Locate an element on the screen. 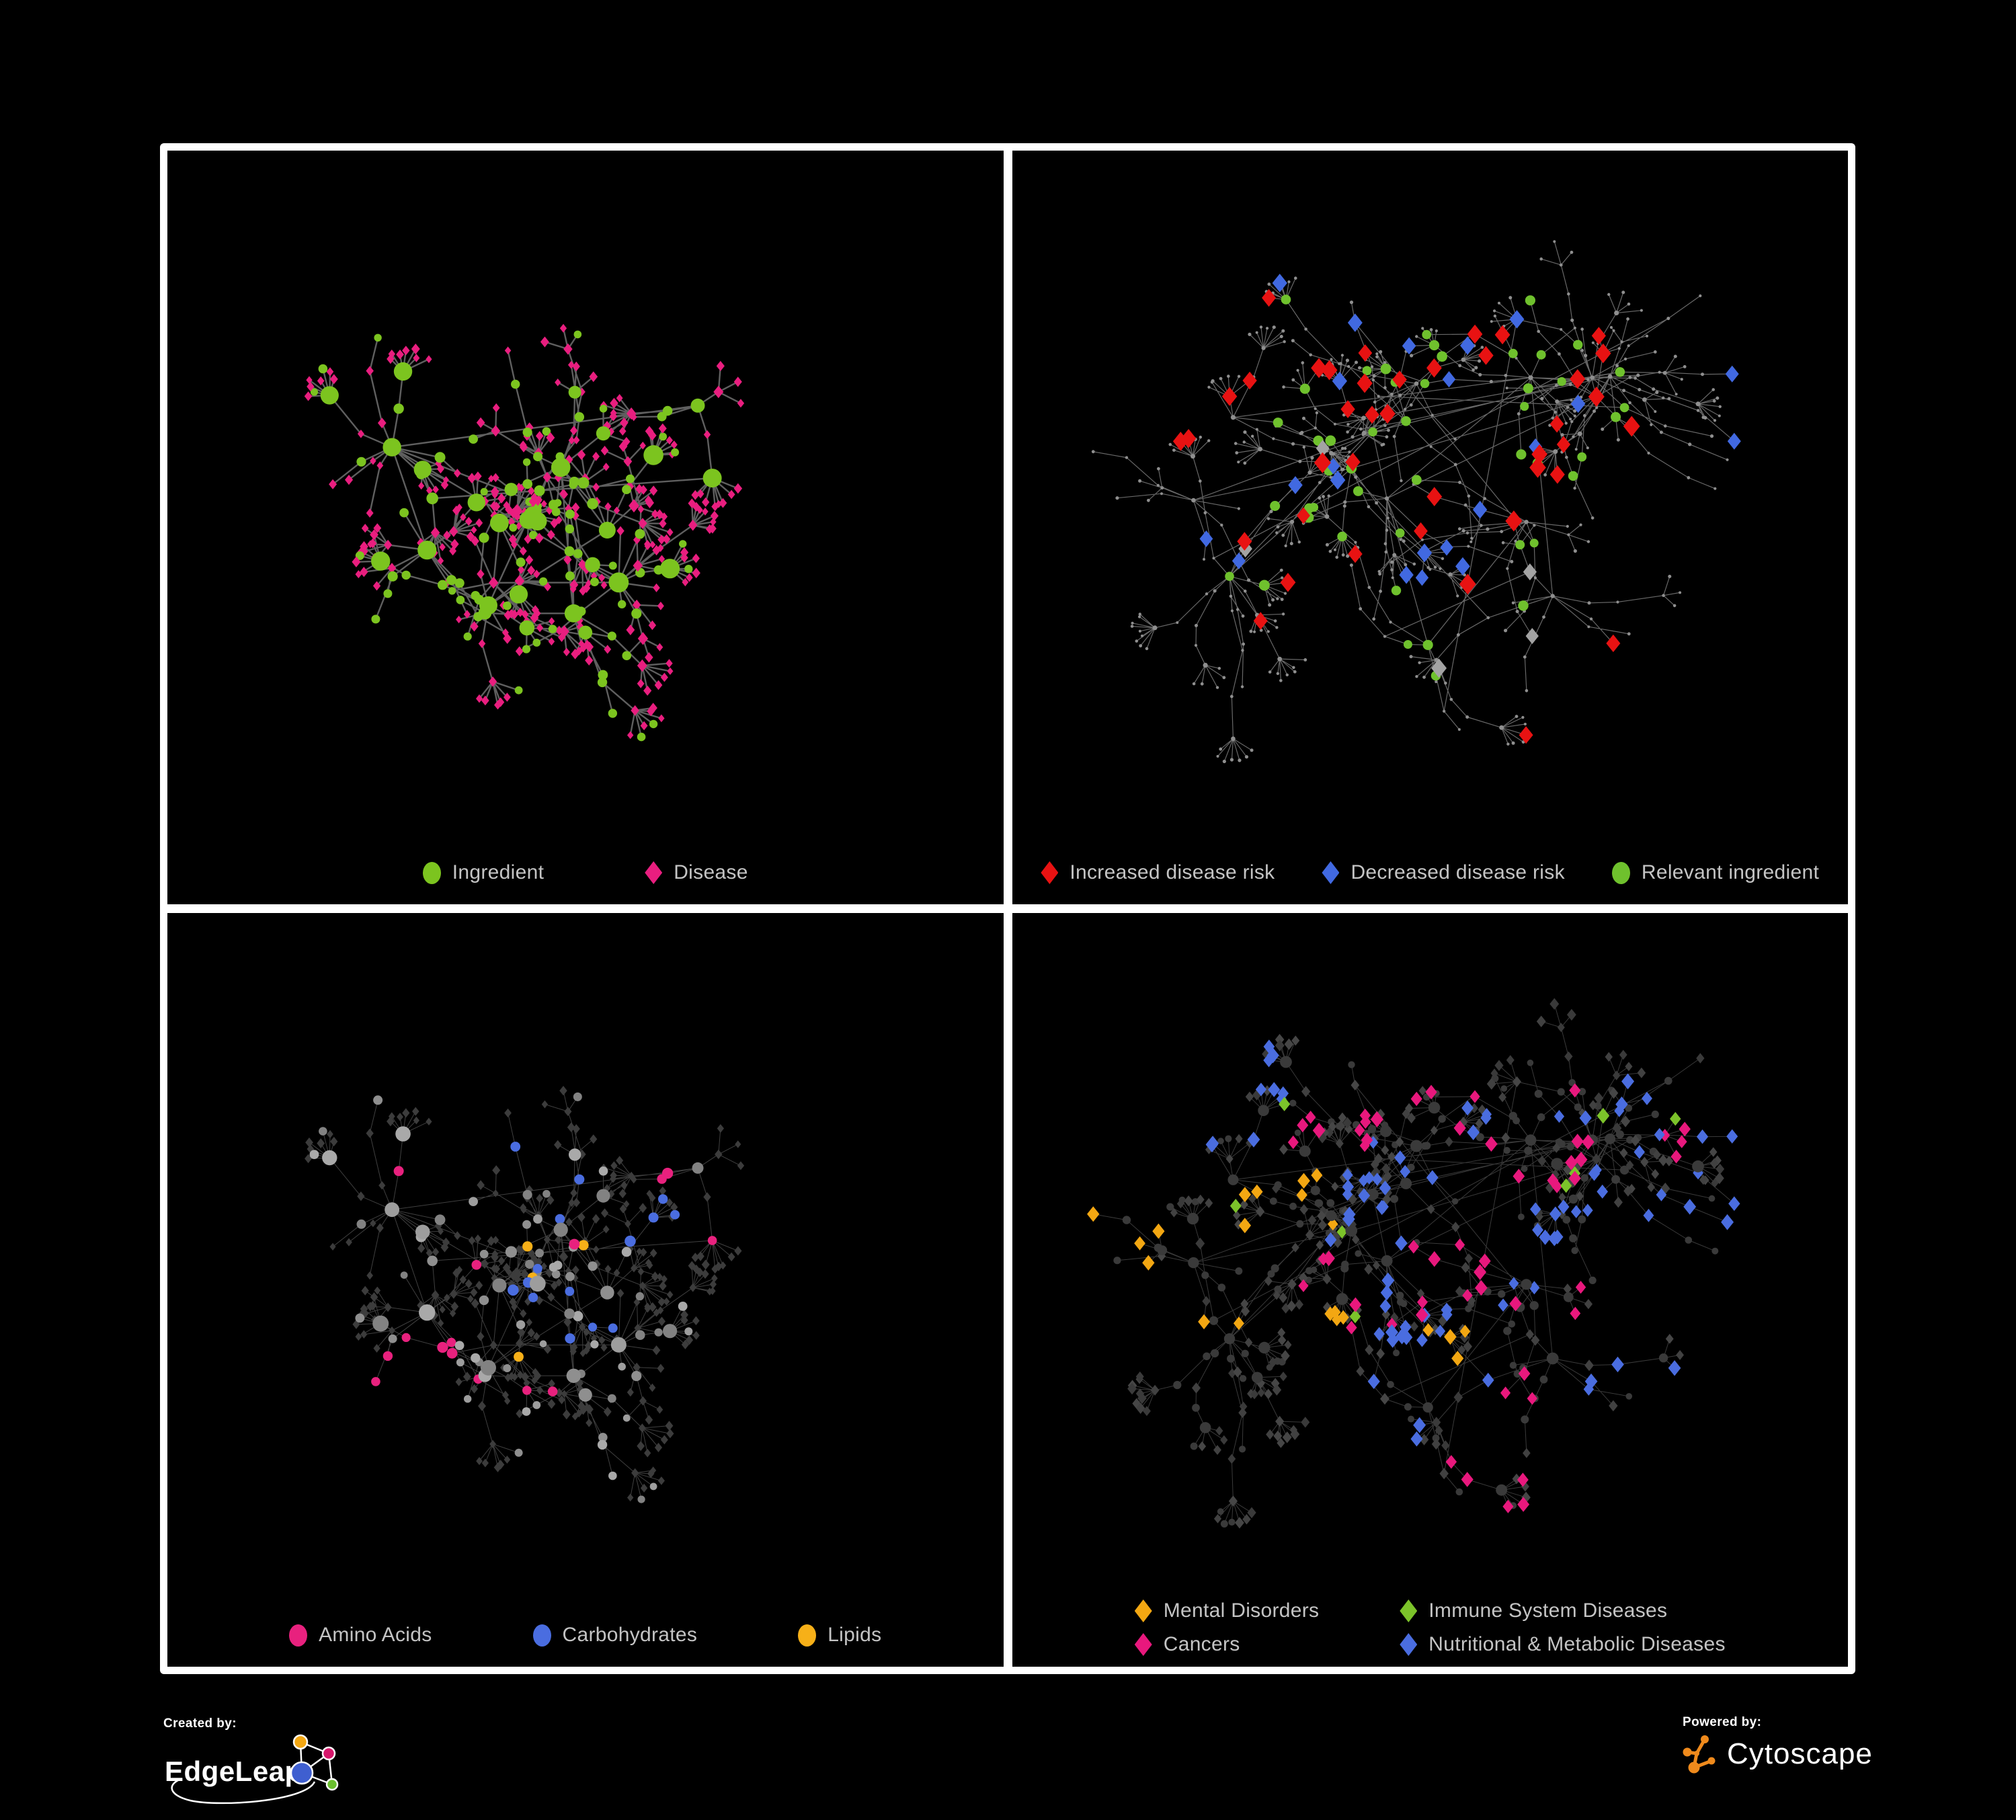 This screenshot has height=1820, width=2016. legend-label: Carbohydrates is located at coordinates (630, 1635).